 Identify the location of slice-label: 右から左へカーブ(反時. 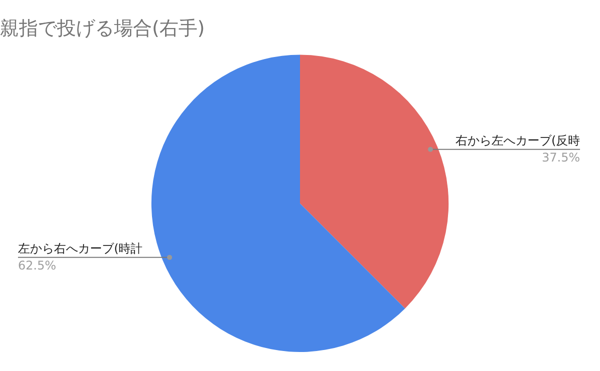
(517, 141).